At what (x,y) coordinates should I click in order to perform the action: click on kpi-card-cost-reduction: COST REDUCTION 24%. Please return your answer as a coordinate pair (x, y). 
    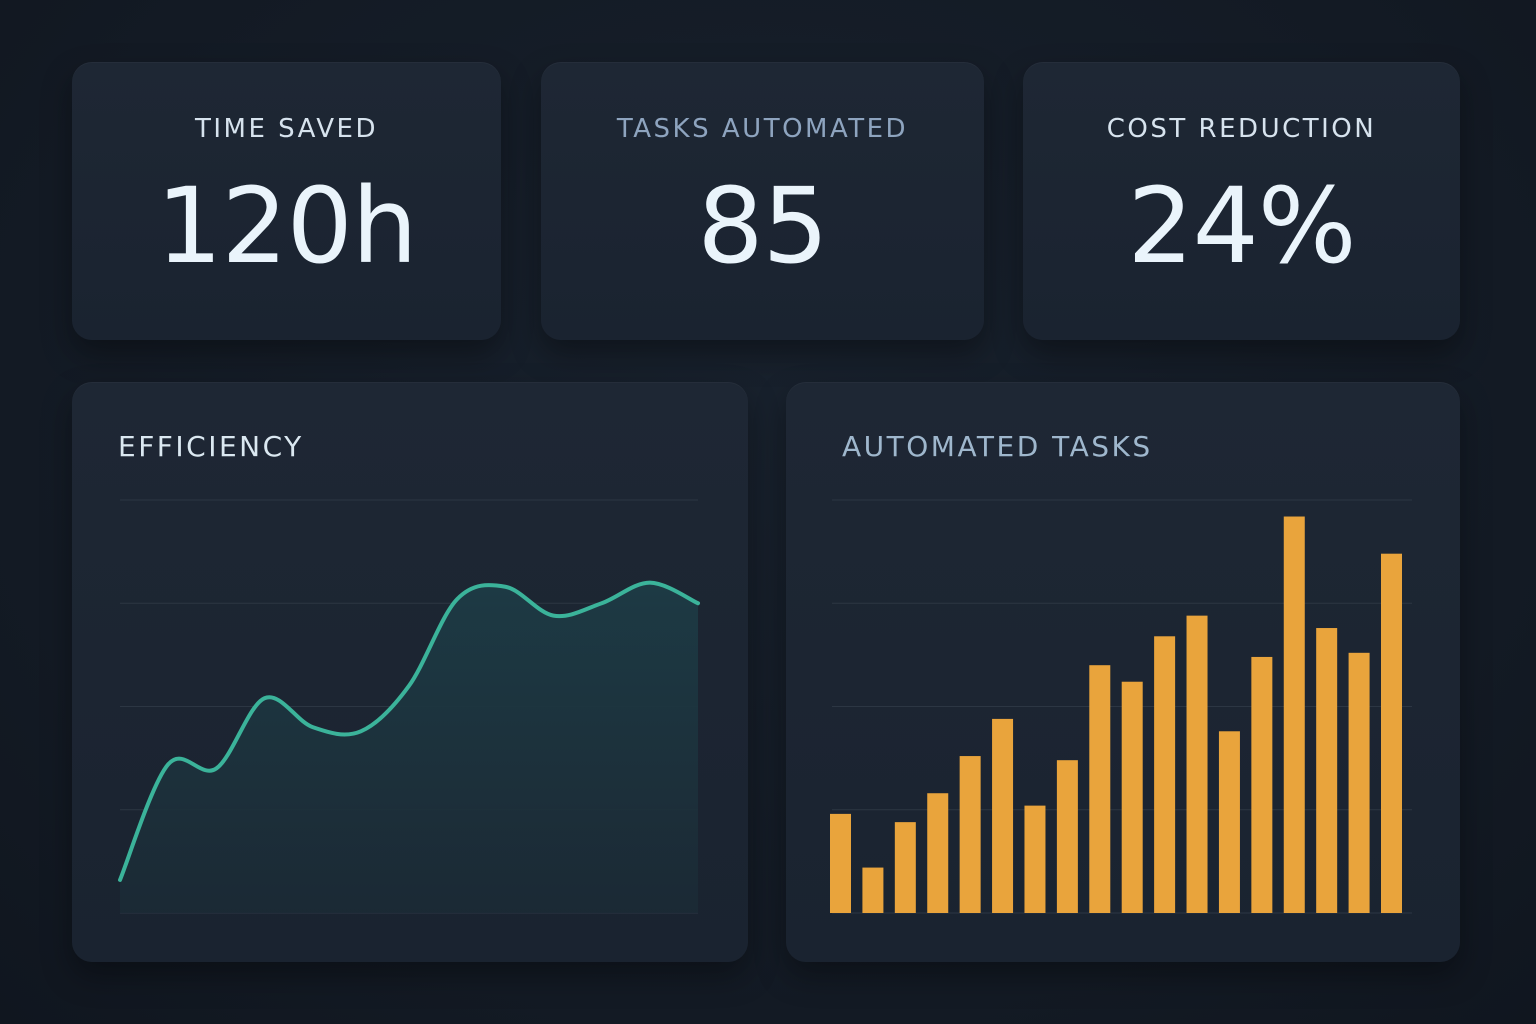
    Looking at the image, I should click on (1241, 201).